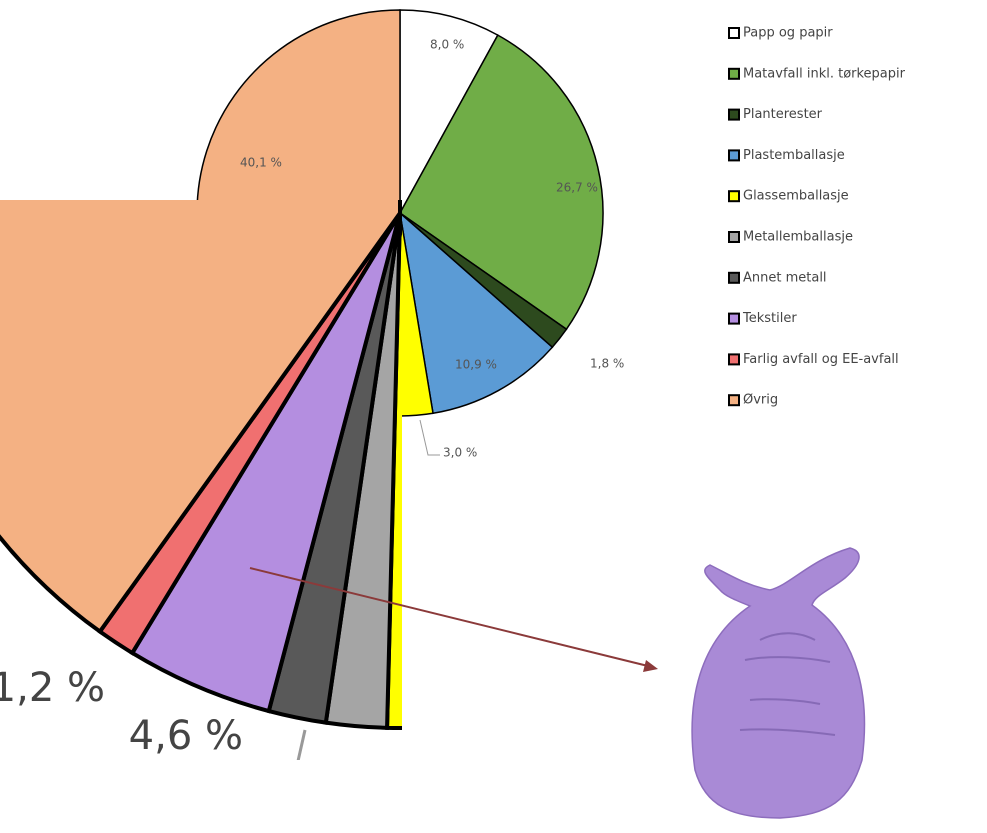 The image size is (987, 833). I want to click on legend-label: Planterester, so click(783, 114).